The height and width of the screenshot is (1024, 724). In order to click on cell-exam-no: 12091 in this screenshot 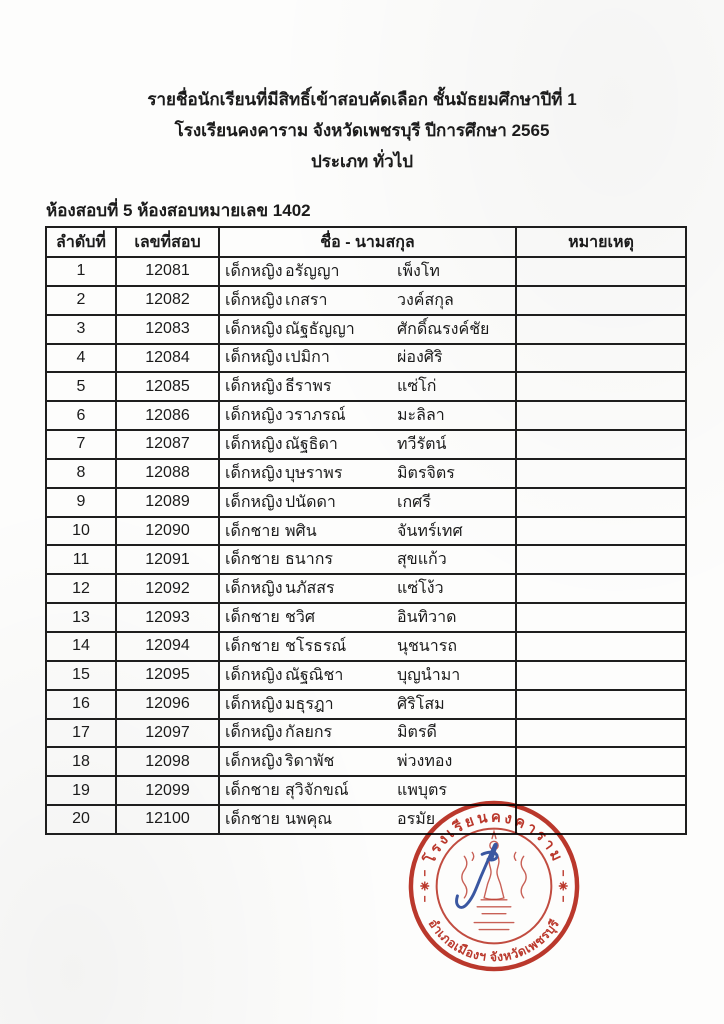, I will do `click(167, 560)`.